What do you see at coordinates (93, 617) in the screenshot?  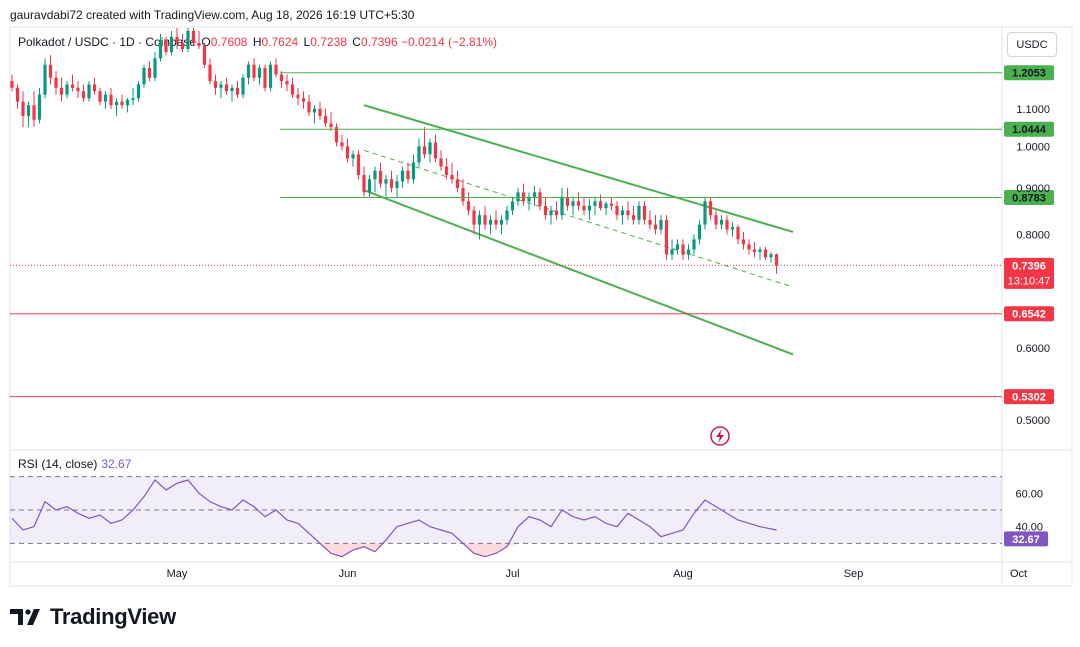 I see `tradingview-logo: TradingView` at bounding box center [93, 617].